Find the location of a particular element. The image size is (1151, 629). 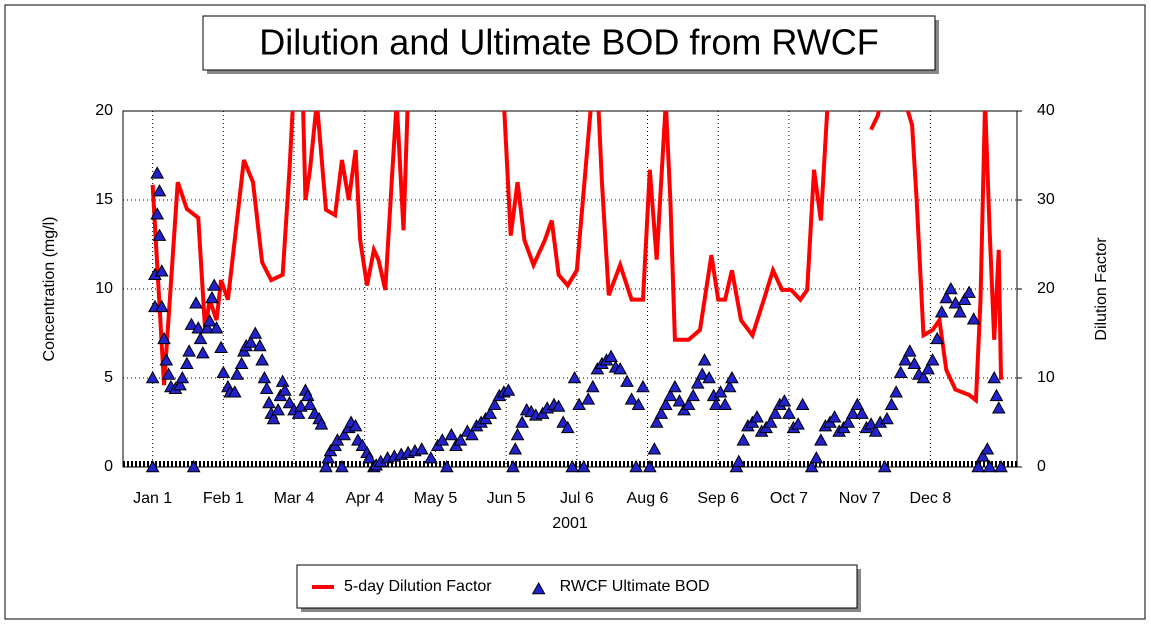

x-tick-label: Jul 6 is located at coordinates (577, 498).